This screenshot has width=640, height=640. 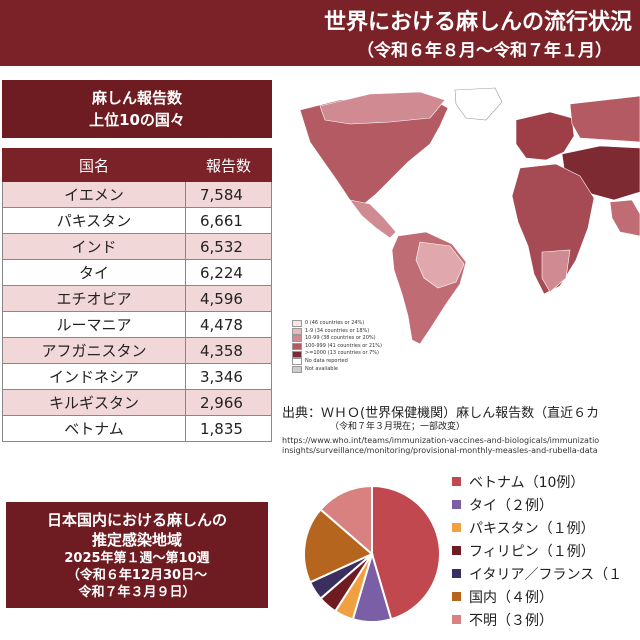 I want to click on map-legend-label: 1-9 (34 countries or 18%), so click(x=337, y=330).